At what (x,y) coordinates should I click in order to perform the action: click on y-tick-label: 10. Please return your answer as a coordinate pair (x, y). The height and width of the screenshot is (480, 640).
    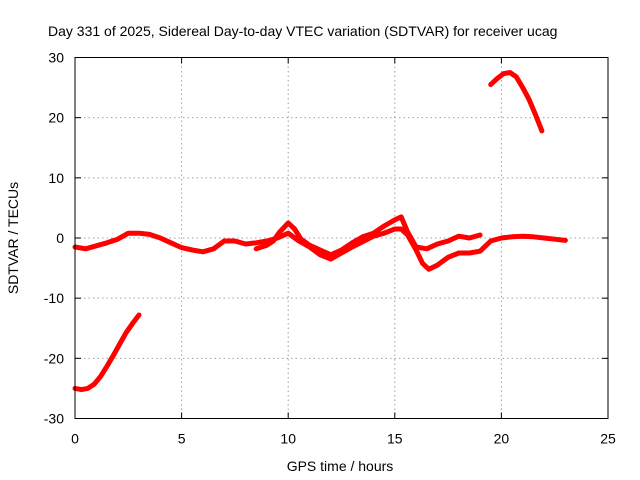
    Looking at the image, I should click on (56, 178).